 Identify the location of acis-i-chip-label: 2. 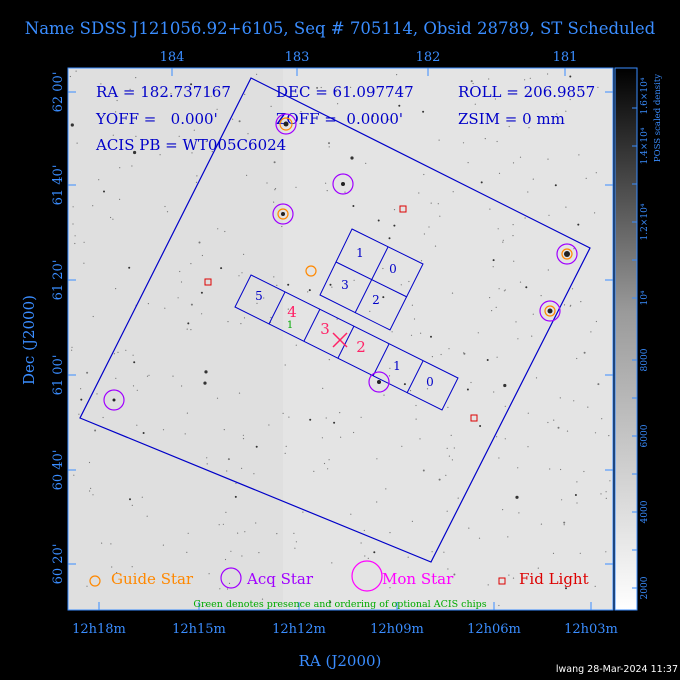
(376, 300).